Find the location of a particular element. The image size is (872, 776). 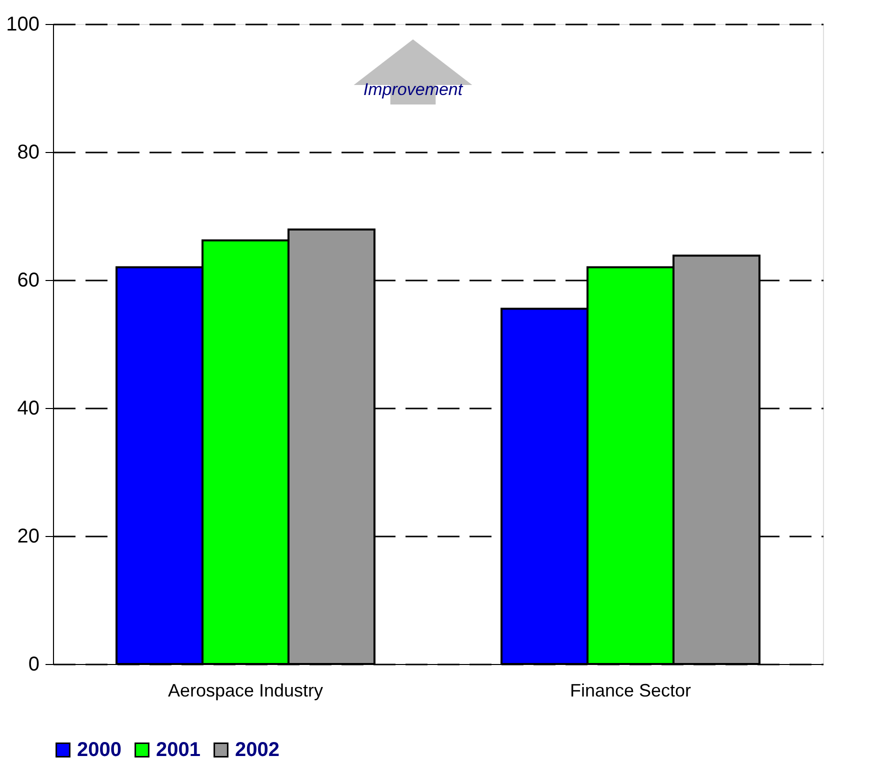

x-tick-label: Aerospace Industry is located at coordinates (246, 690).